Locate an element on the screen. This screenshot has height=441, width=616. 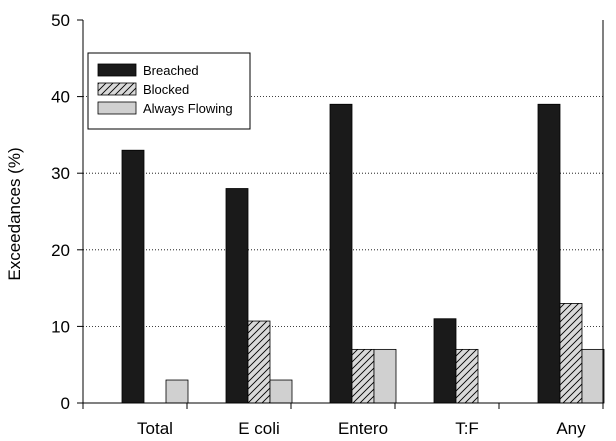
legend-label: Blocked is located at coordinates (166, 89).